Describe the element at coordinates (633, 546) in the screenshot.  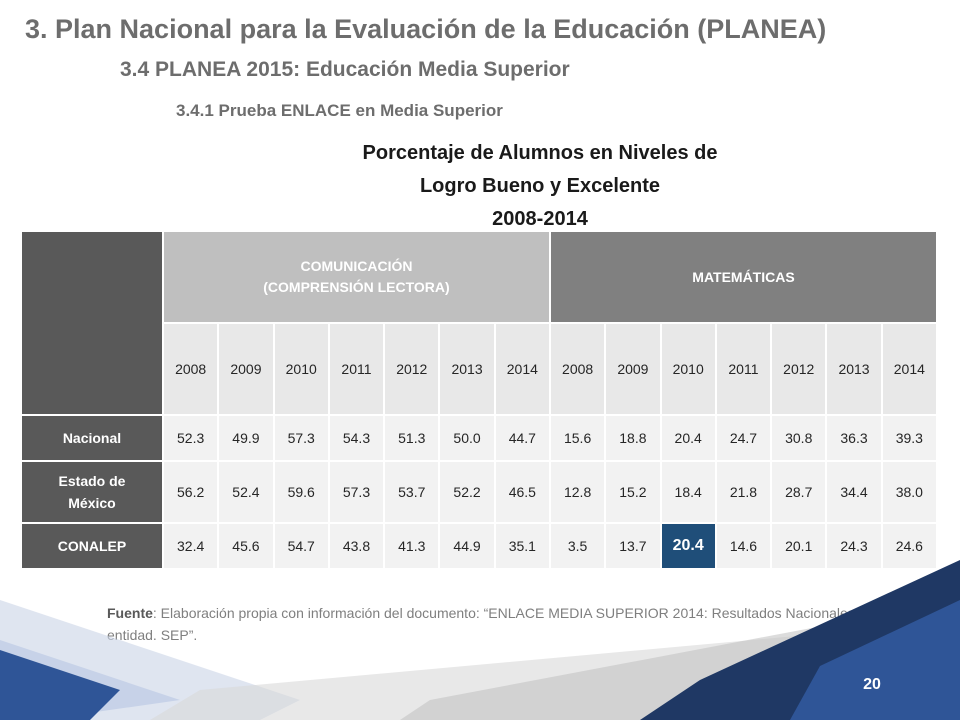
I see `table-cell: 13.7` at that location.